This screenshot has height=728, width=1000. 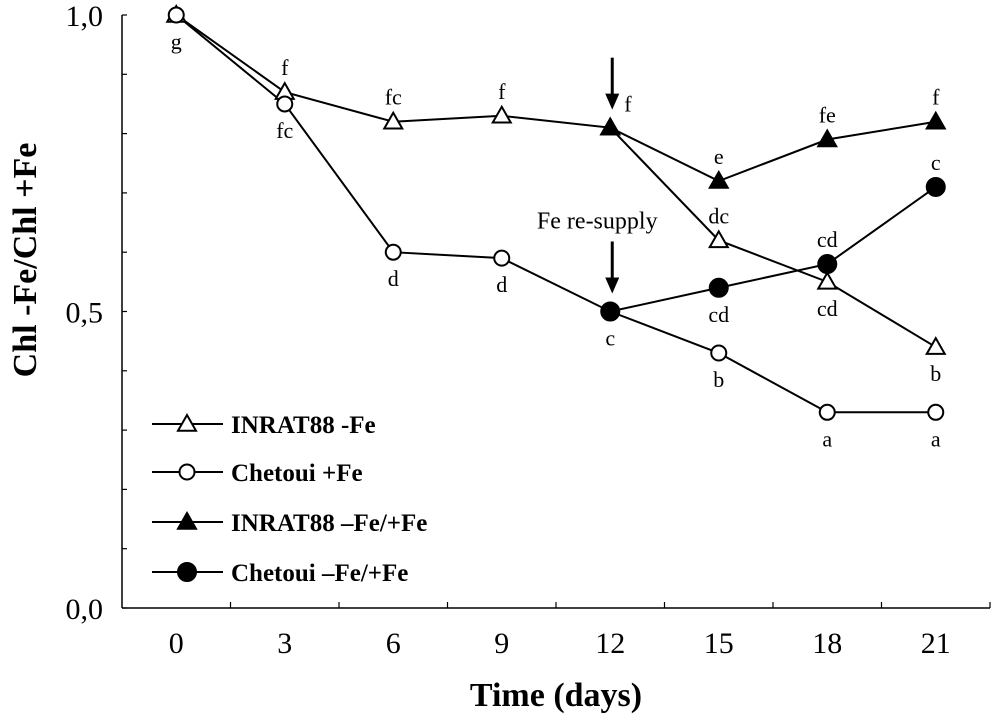 I want to click on legend-marker-circle-open, so click(x=187, y=472).